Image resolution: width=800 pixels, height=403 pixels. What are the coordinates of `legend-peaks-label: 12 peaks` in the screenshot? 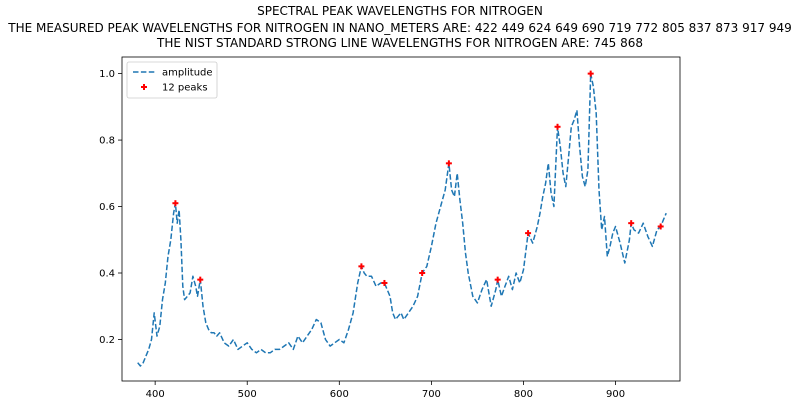 It's located at (185, 88).